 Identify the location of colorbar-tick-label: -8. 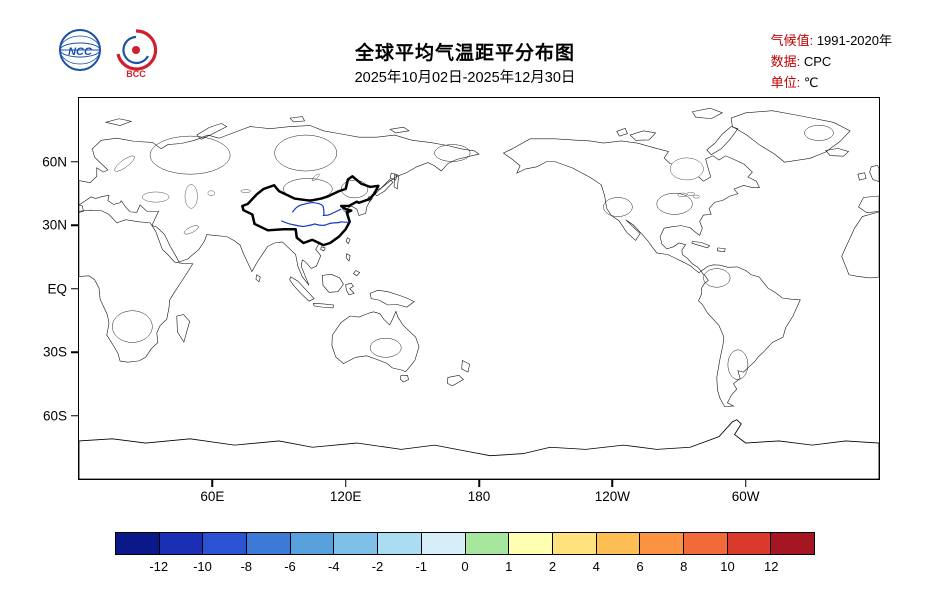
(246, 566).